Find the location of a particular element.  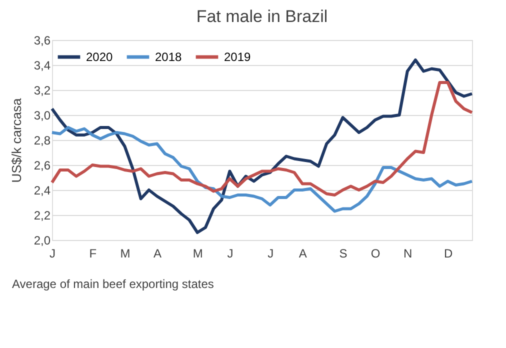

y-tick-label: 3,6 is located at coordinates (42, 41).